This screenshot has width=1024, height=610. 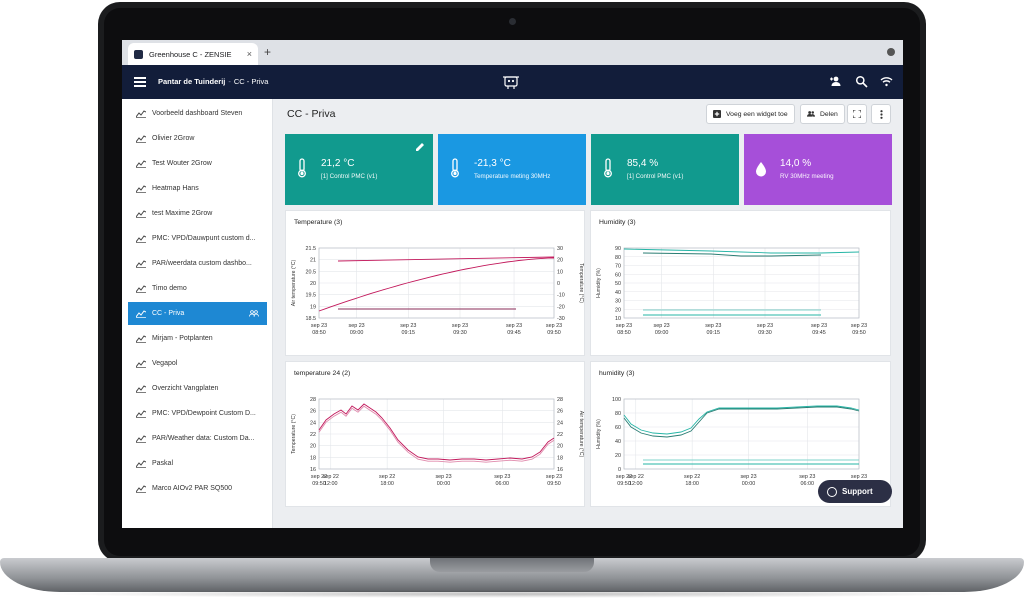 What do you see at coordinates (561, 319) in the screenshot?
I see `y-right-tick-label: -30` at bounding box center [561, 319].